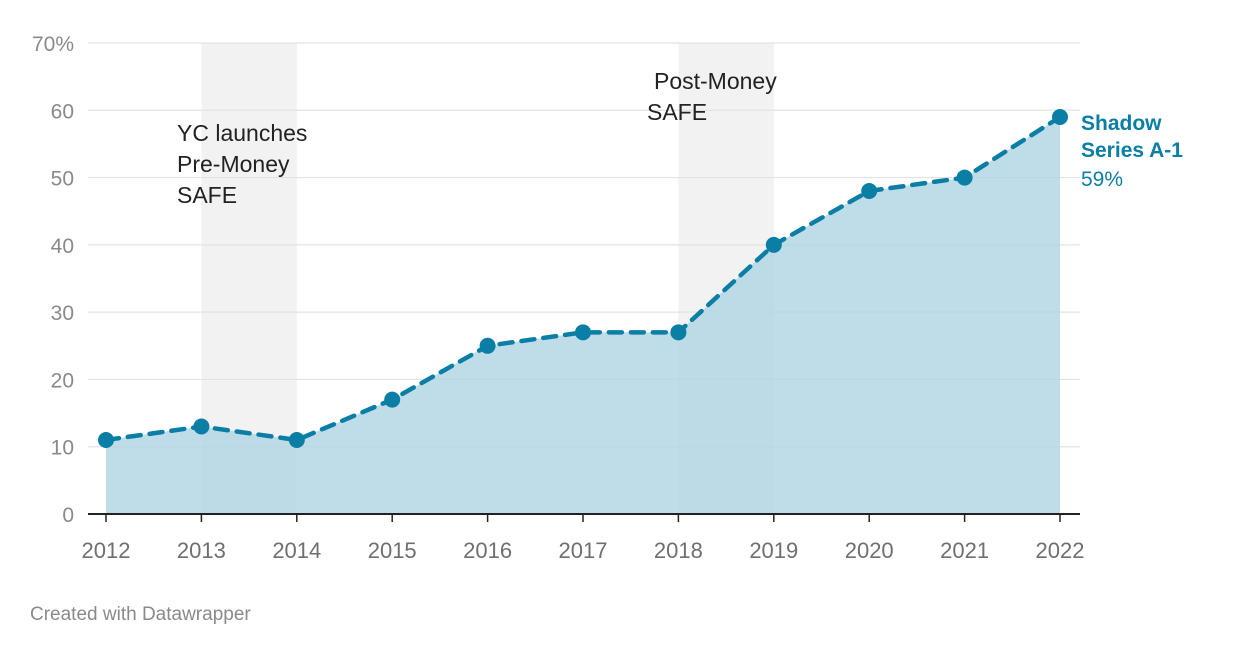 The width and height of the screenshot is (1260, 665). Describe the element at coordinates (201, 550) in the screenshot. I see `x-tick-label: 2013` at that location.